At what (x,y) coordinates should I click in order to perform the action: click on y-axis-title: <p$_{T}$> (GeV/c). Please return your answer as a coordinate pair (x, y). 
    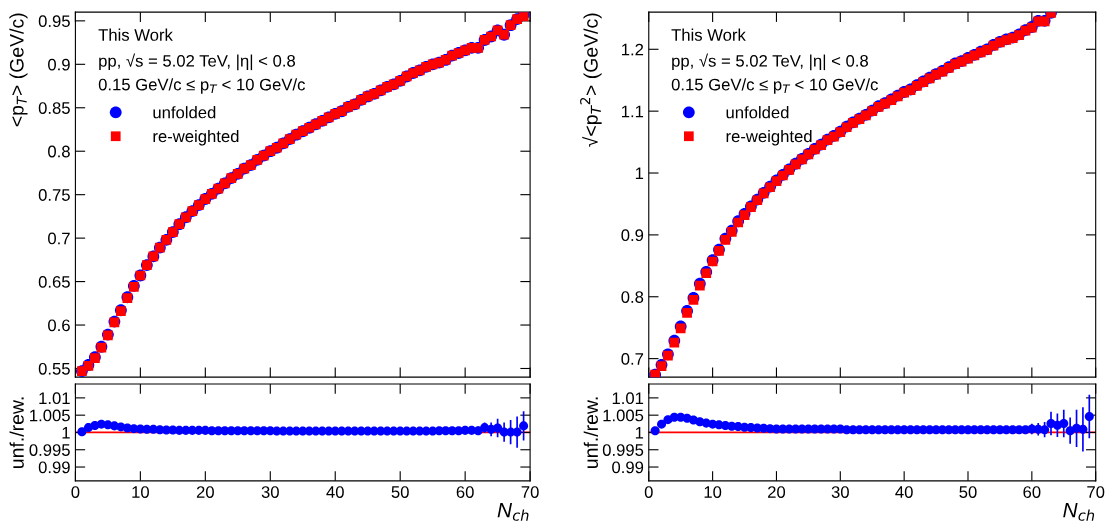
    Looking at the image, I should click on (18, 70).